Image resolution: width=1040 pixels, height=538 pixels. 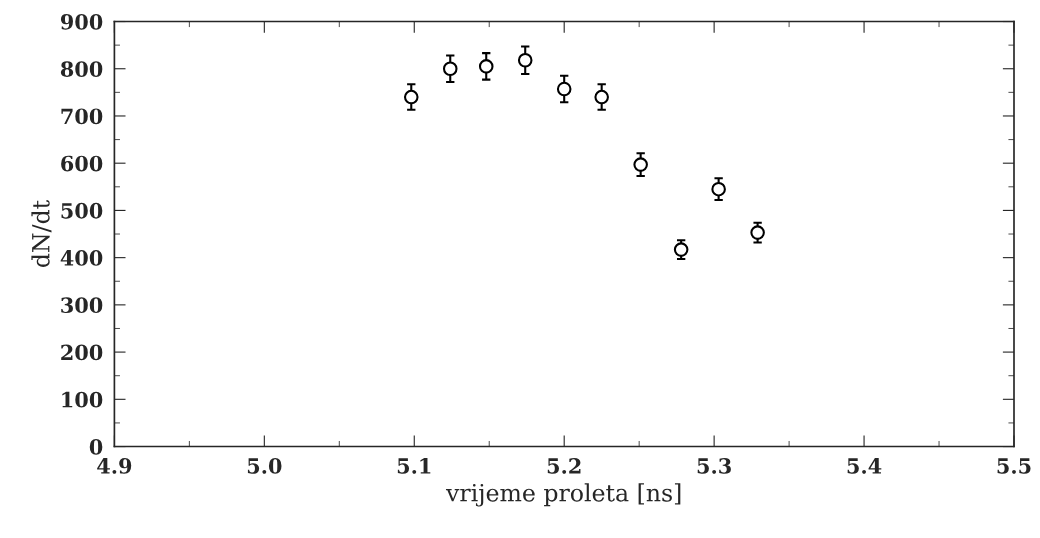 What do you see at coordinates (414, 466) in the screenshot?
I see `x-tick-label: 5.1` at bounding box center [414, 466].